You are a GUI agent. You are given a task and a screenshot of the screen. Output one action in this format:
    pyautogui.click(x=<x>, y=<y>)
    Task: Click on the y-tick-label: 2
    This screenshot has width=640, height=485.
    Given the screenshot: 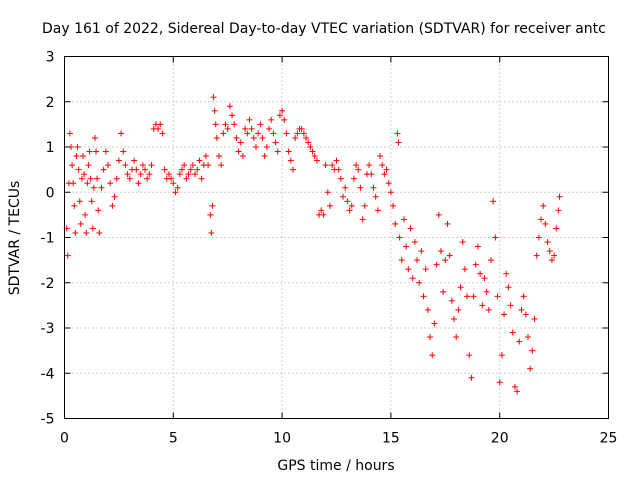 What is the action you would take?
    pyautogui.click(x=50, y=103)
    